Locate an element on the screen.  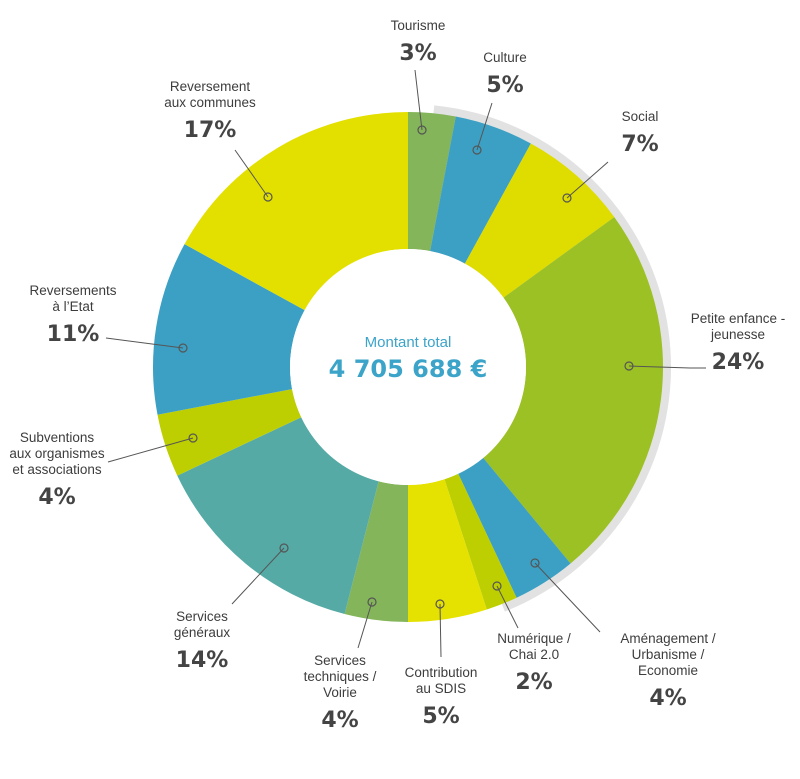
slice-contribution-au-sdis is located at coordinates (447, 550).